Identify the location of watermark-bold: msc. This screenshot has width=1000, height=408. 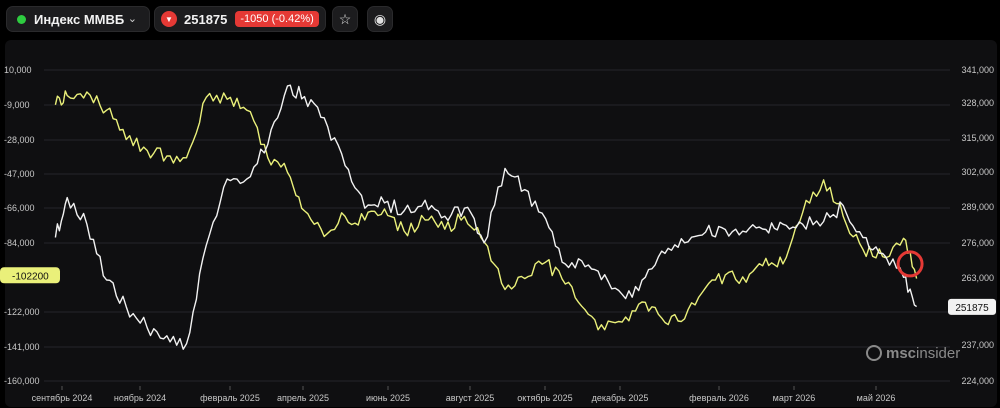
(901, 353).